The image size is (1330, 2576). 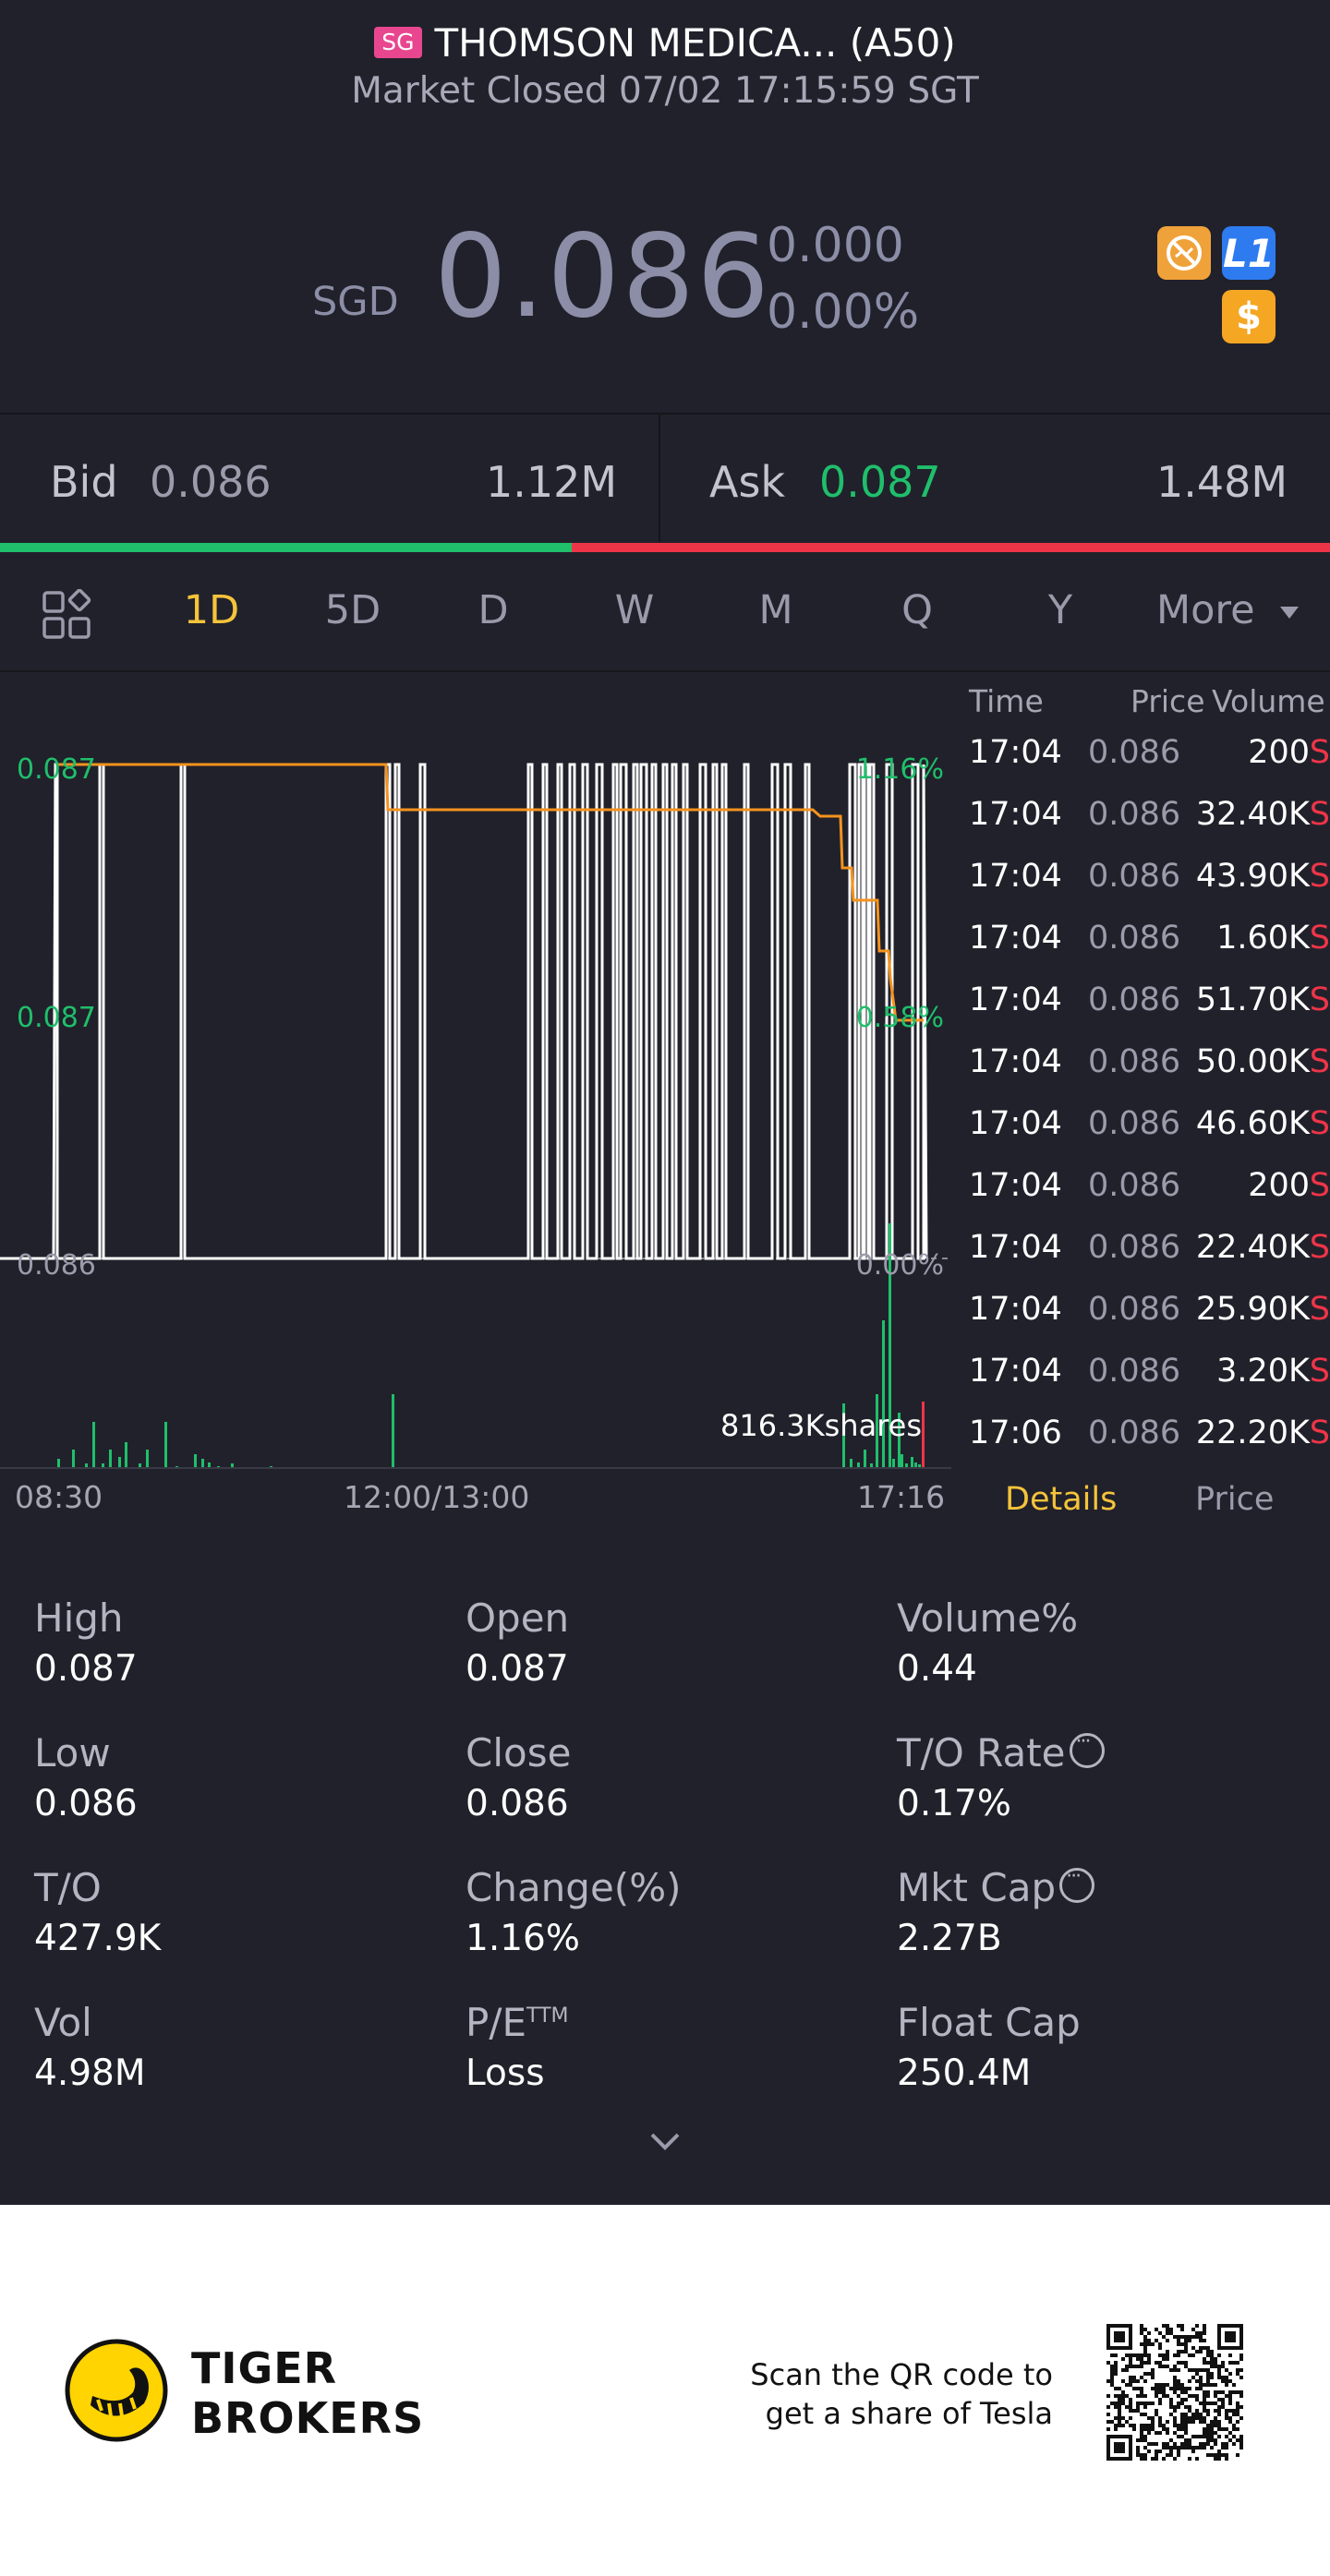 I want to click on trades-header-volume: Volume, so click(x=1268, y=701).